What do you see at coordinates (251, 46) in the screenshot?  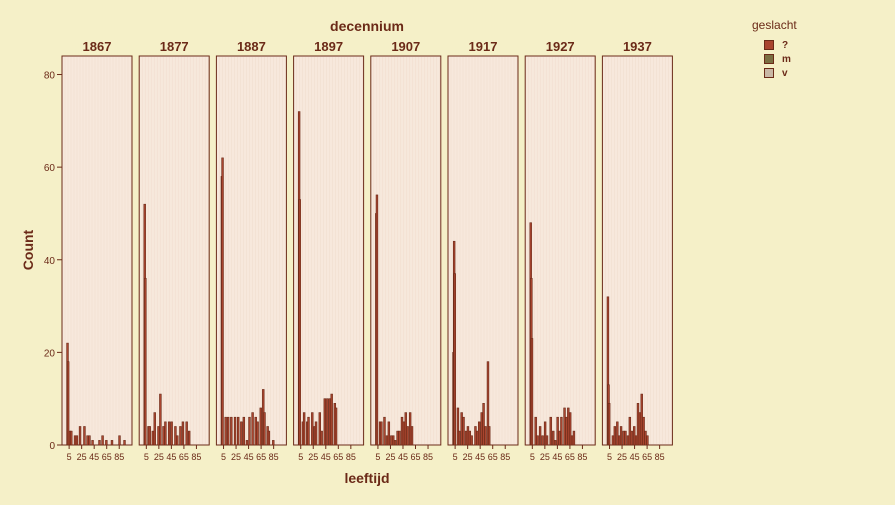 I see `facet-label: 1887` at bounding box center [251, 46].